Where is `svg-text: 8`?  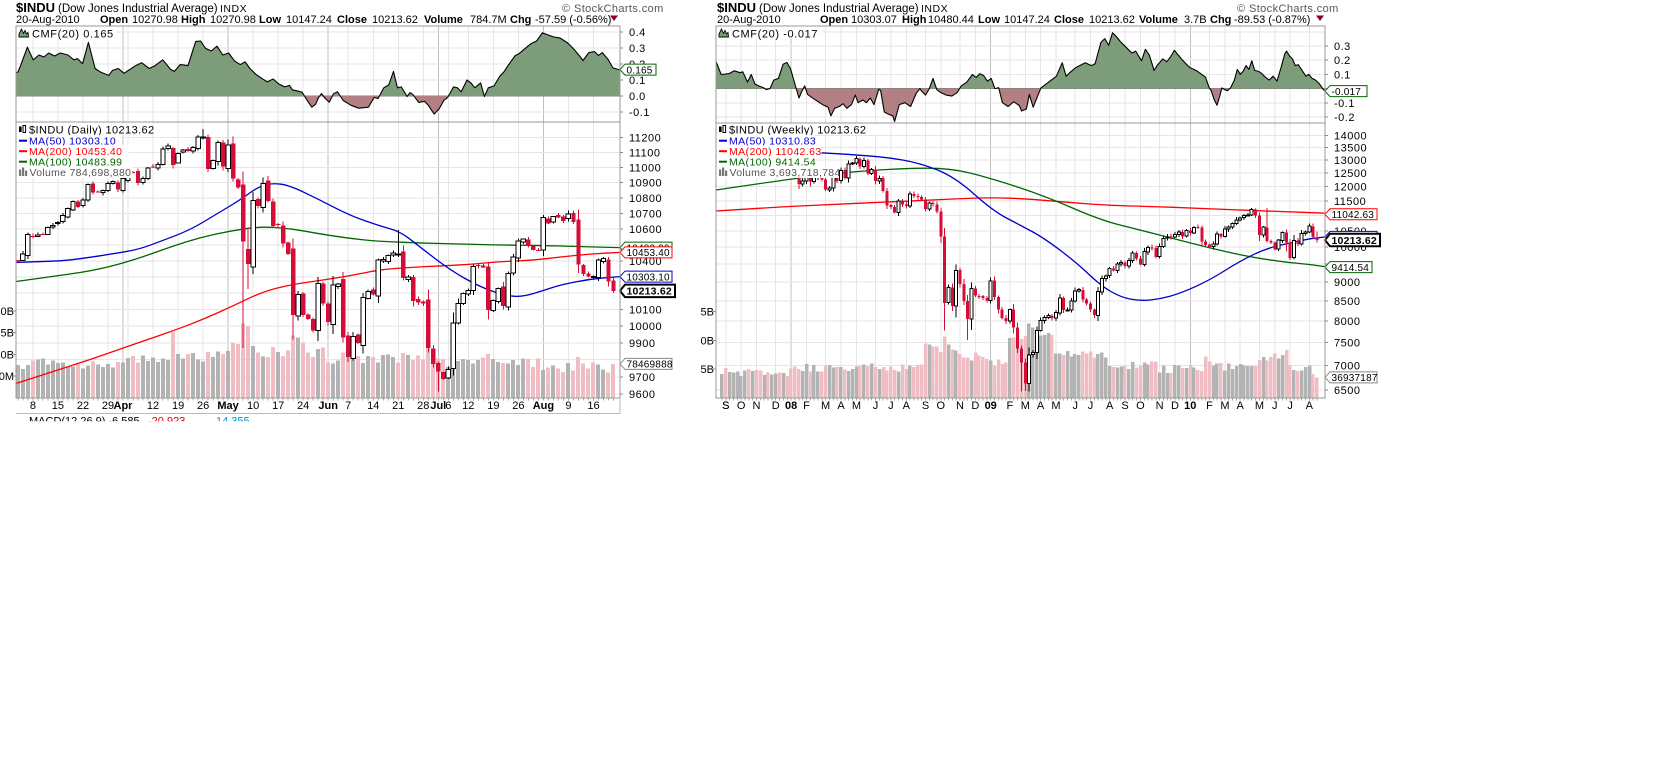 svg-text: 8 is located at coordinates (33, 406).